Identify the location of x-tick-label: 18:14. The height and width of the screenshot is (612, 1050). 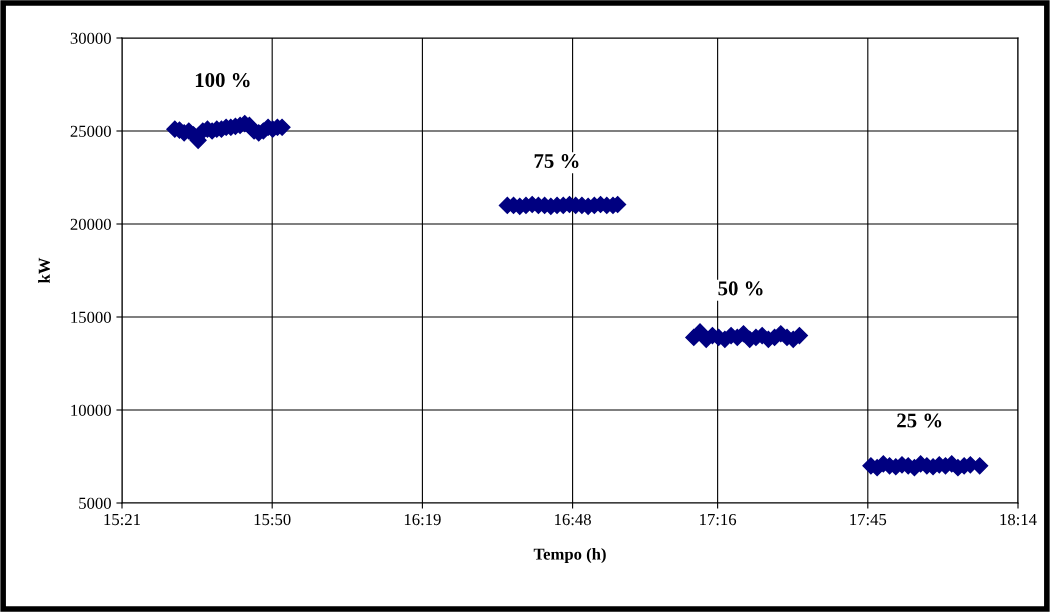
(1018, 519).